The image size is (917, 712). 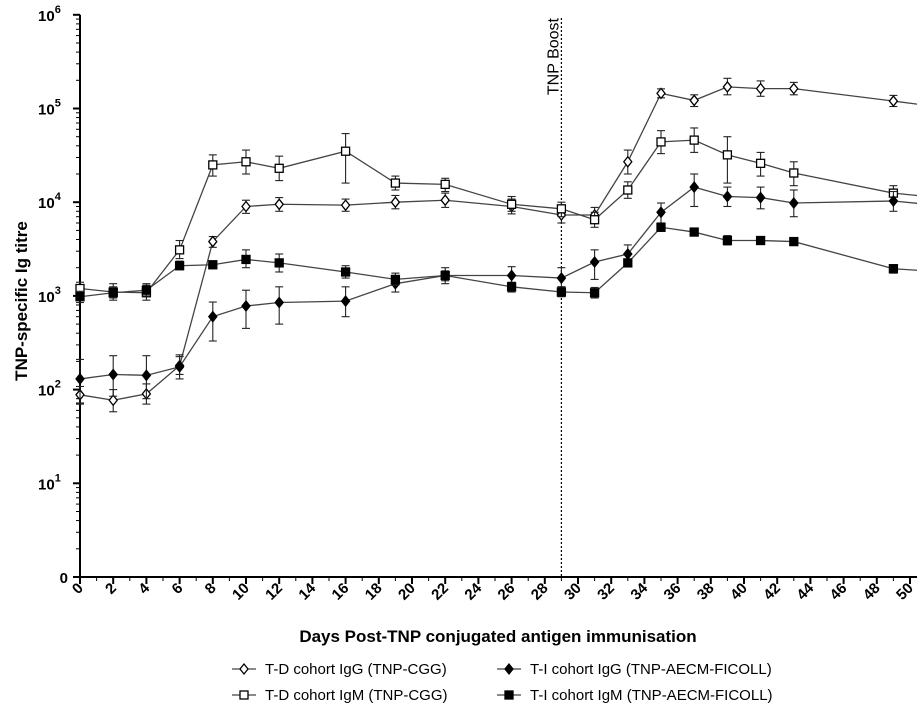 What do you see at coordinates (178, 589) in the screenshot?
I see `x-tick-label: 6` at bounding box center [178, 589].